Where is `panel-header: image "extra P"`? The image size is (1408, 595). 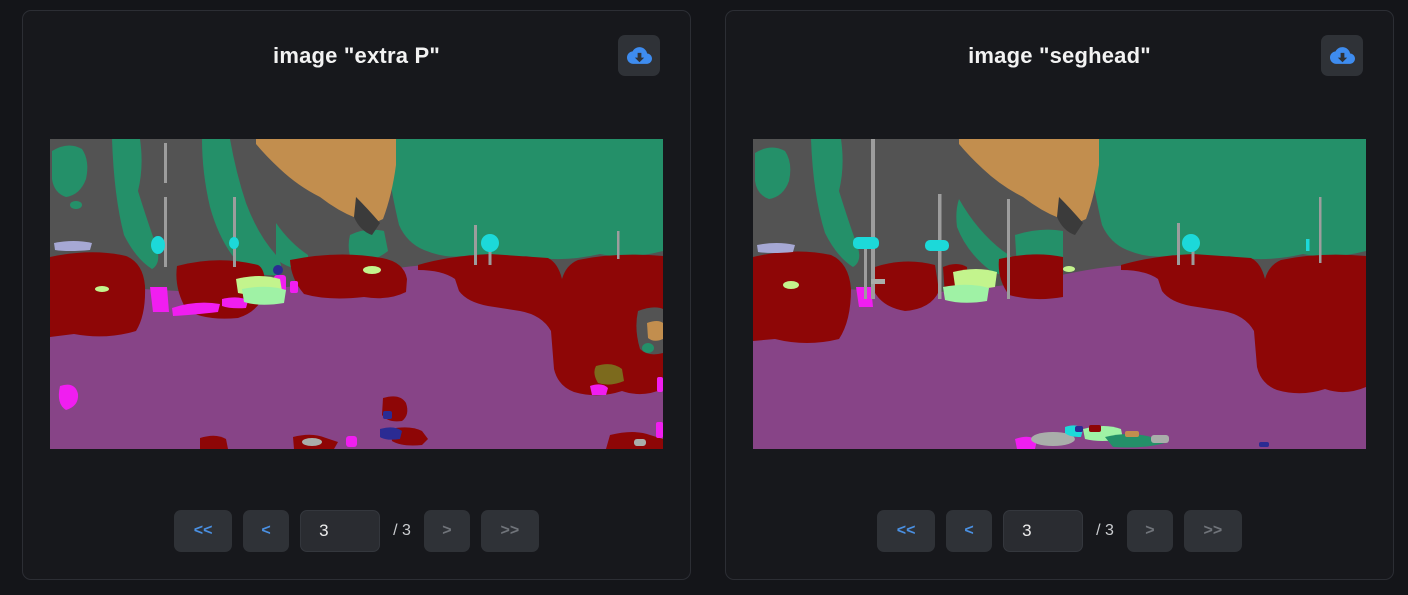 panel-header: image "extra P" is located at coordinates (356, 56).